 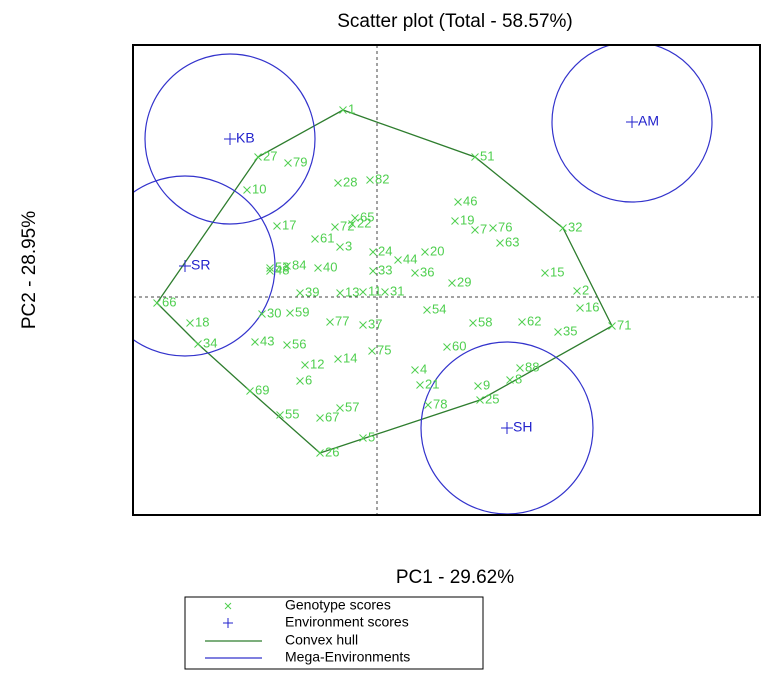 I want to click on genotype-label: 48, so click(x=282, y=269).